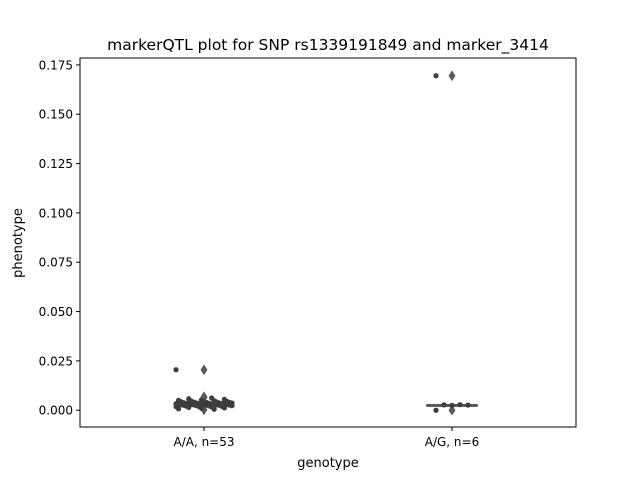  I want to click on x-tick-label: A/A, n=53, so click(203, 442).